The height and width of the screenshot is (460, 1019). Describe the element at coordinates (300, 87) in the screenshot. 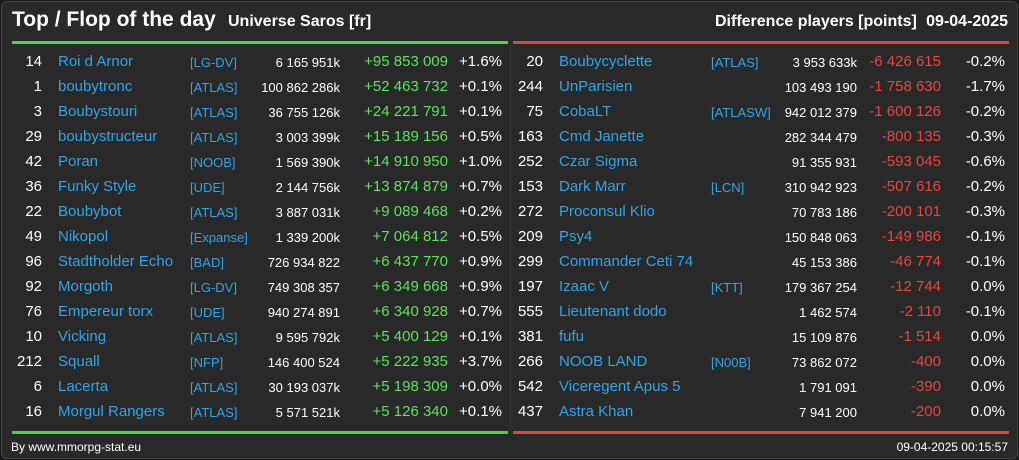

I see `player-points: 100 862 286k` at that location.